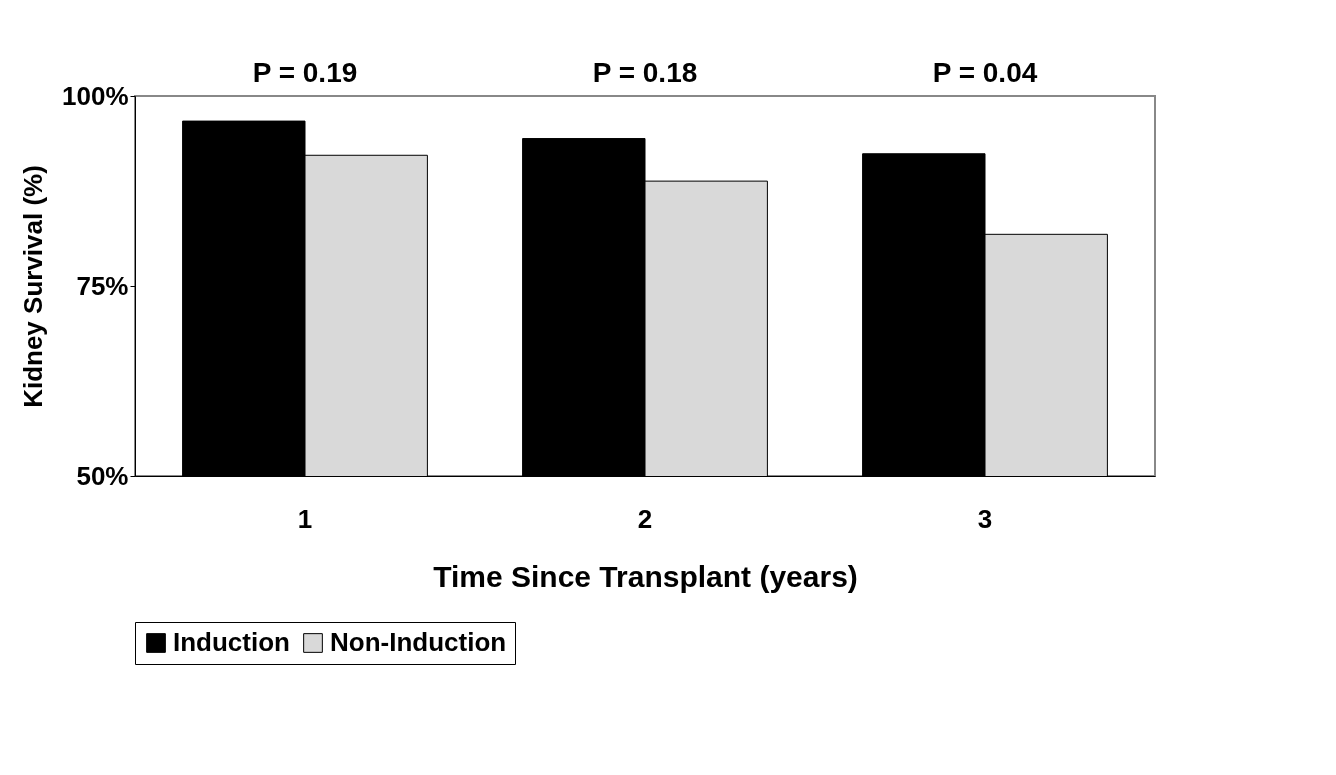  What do you see at coordinates (305, 518) in the screenshot?
I see `x-tick-label: 1` at bounding box center [305, 518].